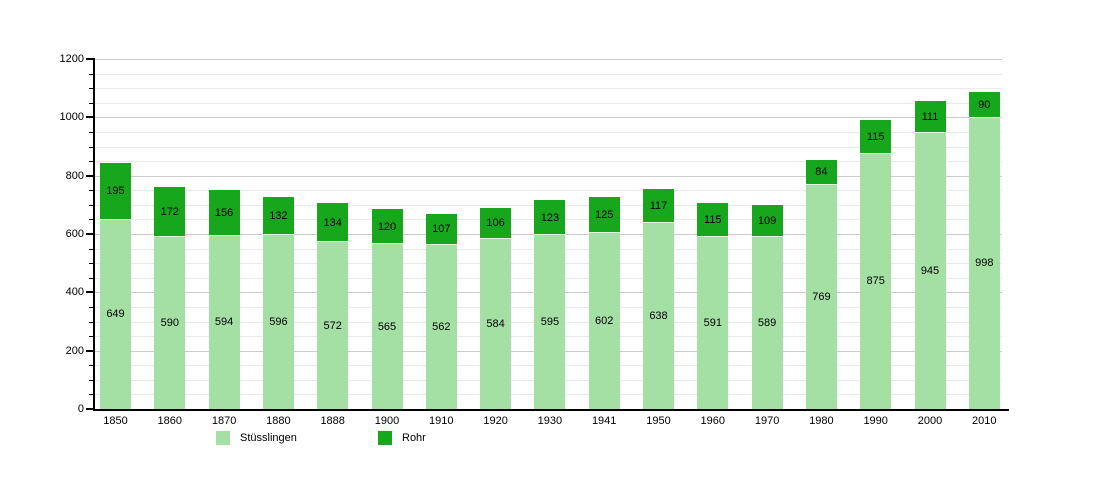 The image size is (1100, 500). I want to click on x-axis-label-1960: 1960, so click(713, 421).